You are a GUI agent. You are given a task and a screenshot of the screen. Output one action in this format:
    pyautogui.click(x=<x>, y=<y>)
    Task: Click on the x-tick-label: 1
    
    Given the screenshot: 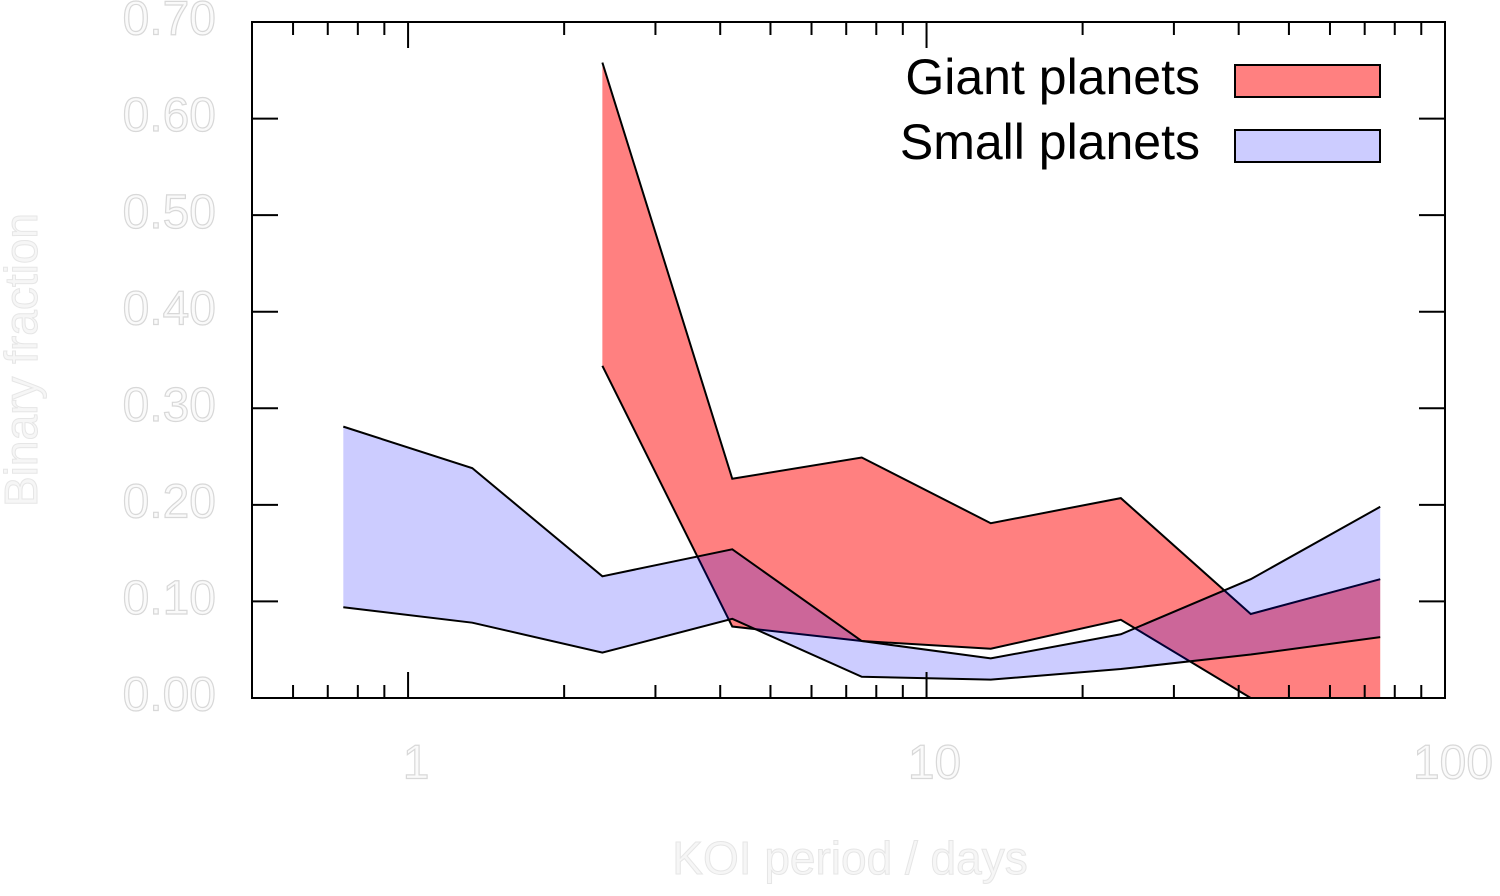 What is the action you would take?
    pyautogui.click(x=416, y=763)
    